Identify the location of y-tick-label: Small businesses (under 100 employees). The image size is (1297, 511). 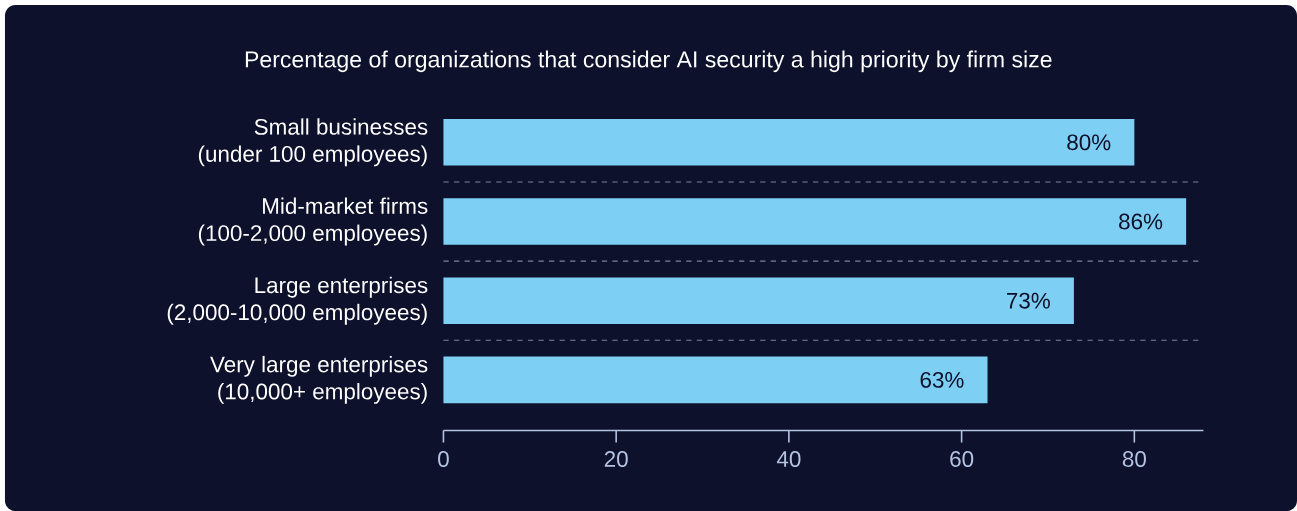
(313, 142).